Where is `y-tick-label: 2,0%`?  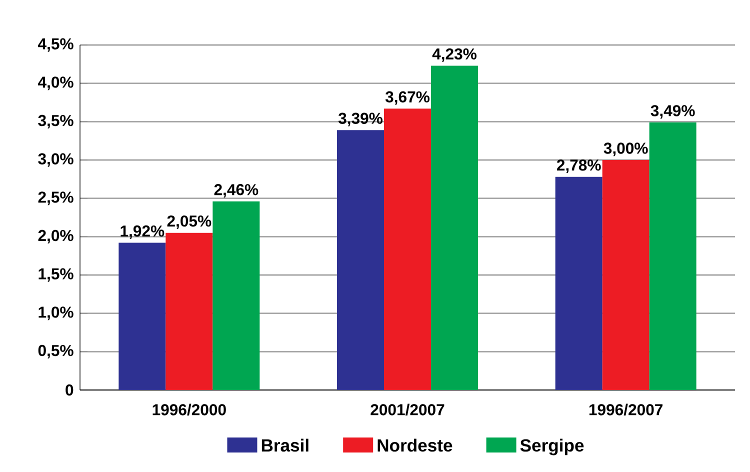 y-tick-label: 2,0% is located at coordinates (56, 237).